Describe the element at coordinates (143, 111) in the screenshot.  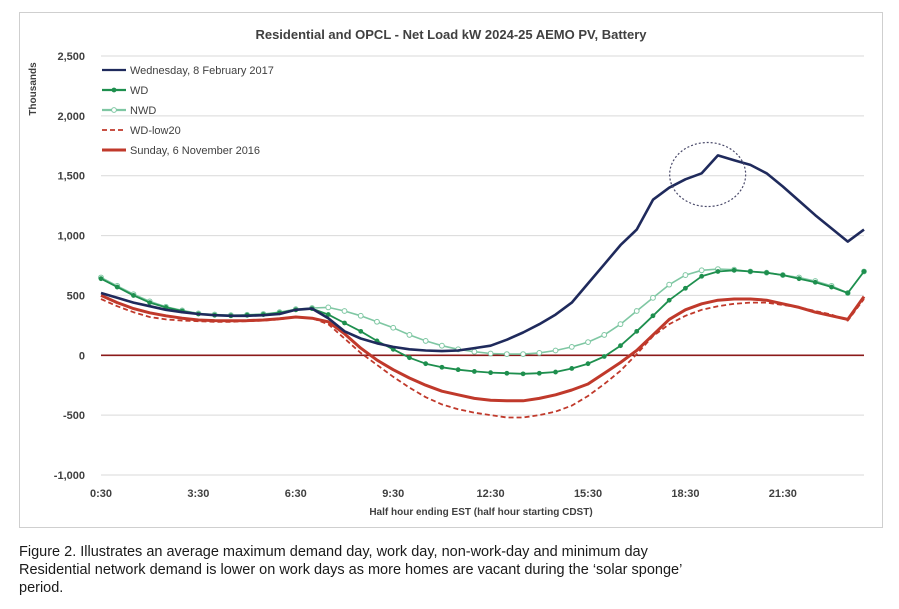
I see `legend-label: NWD` at that location.